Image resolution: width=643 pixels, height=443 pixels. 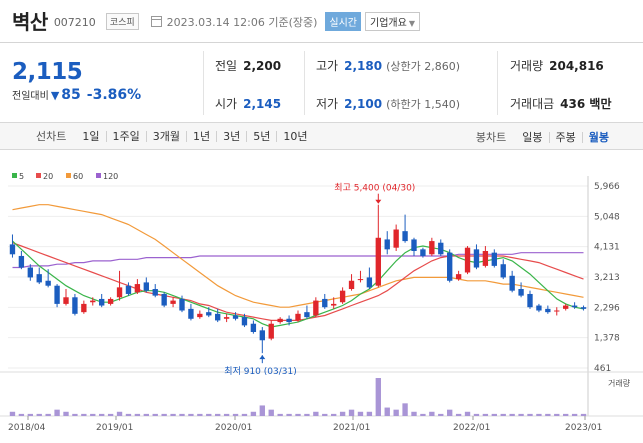 I want to click on tab-line-3y: 3년, so click(x=231, y=136).